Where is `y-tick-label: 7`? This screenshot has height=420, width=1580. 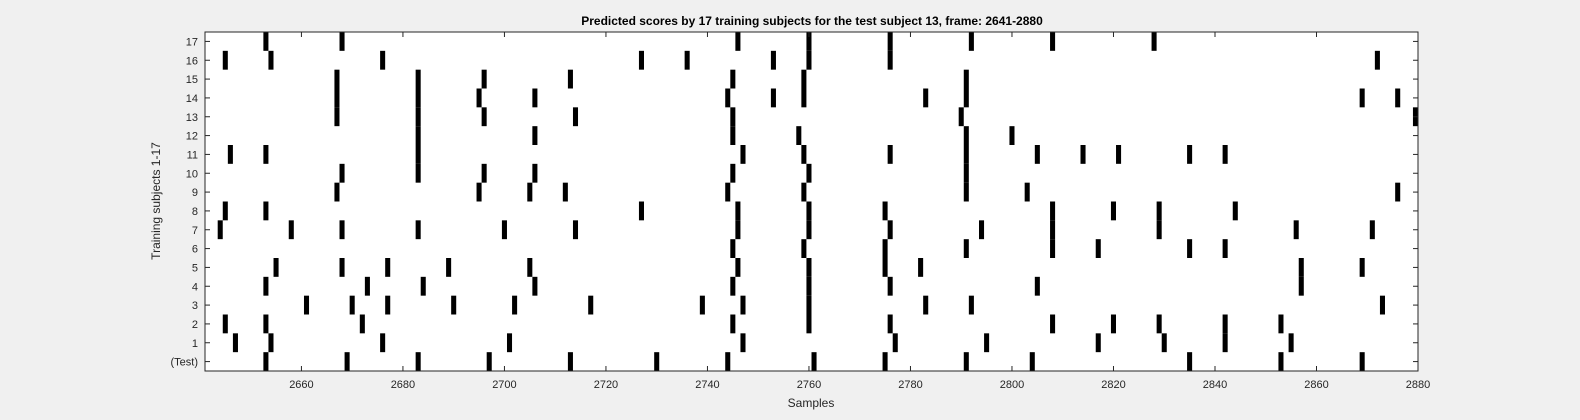 y-tick-label: 7 is located at coordinates (195, 231).